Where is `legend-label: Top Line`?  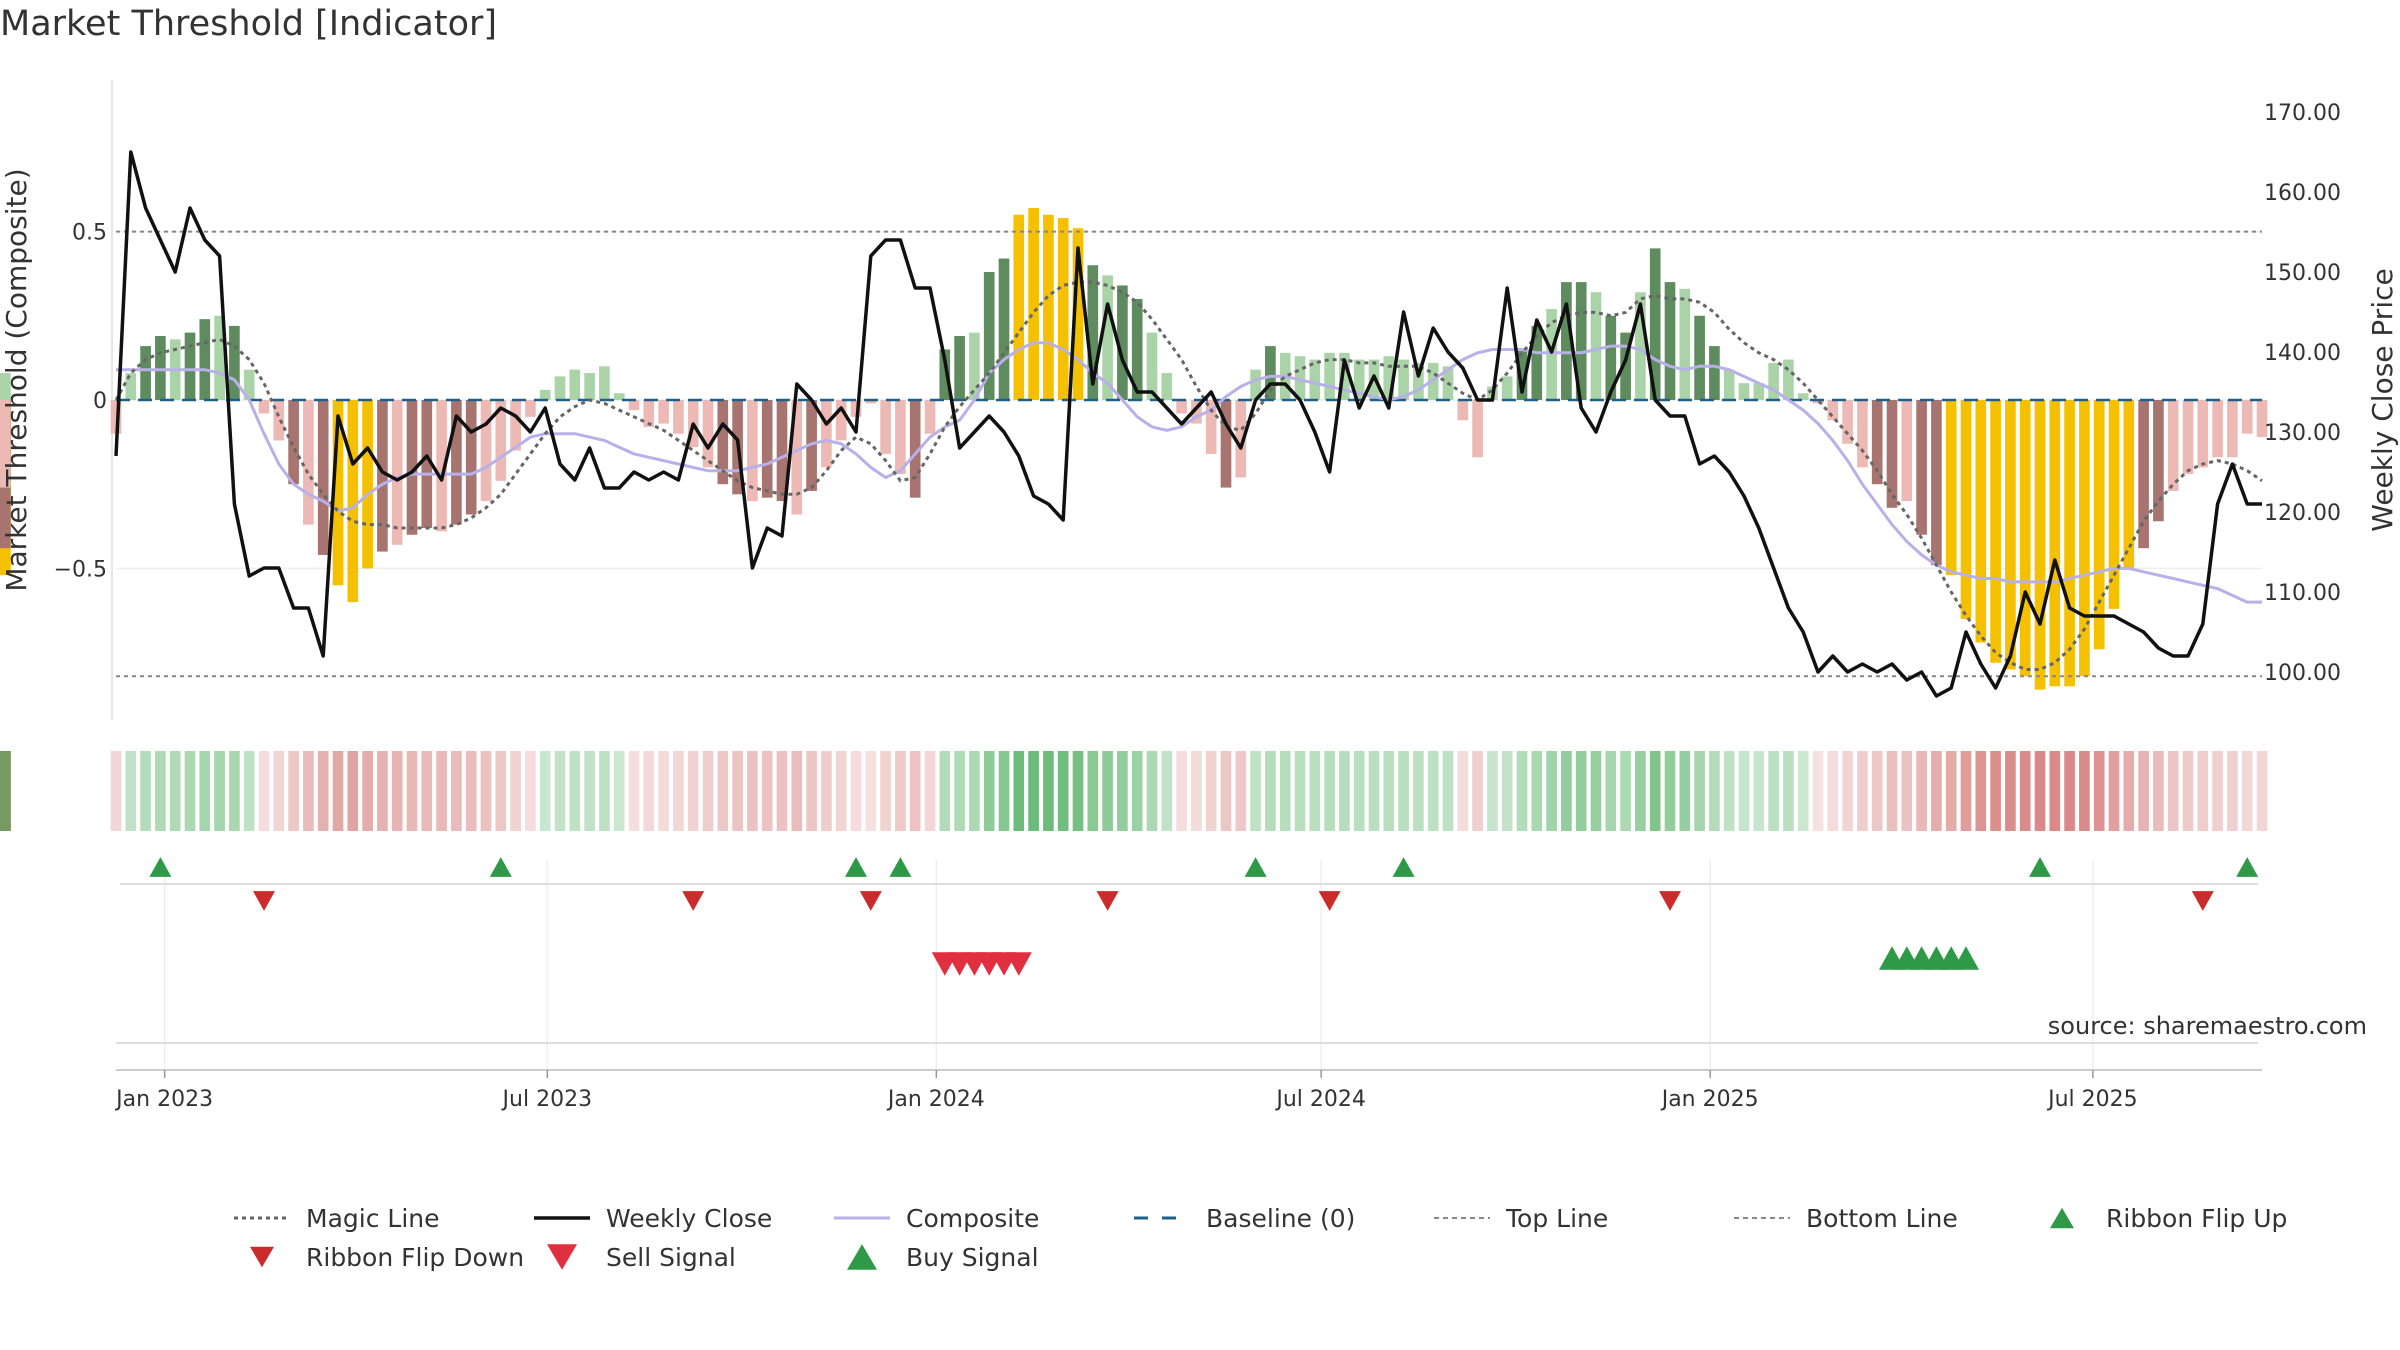 legend-label: Top Line is located at coordinates (1556, 1218).